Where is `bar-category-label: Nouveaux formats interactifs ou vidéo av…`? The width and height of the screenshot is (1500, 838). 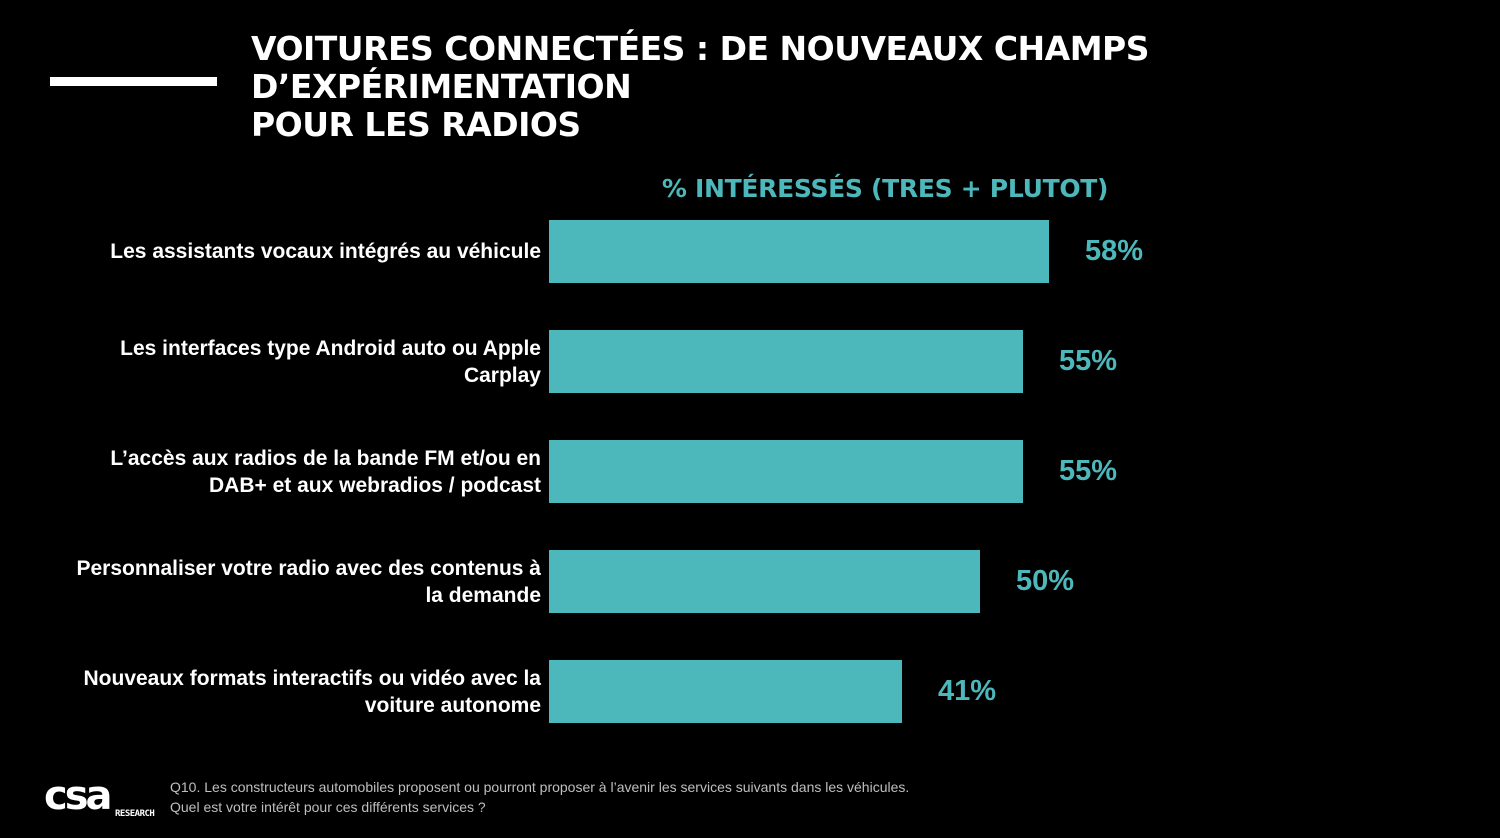 bar-category-label: Nouveaux formats interactifs ou vidéo av… is located at coordinates (312, 691).